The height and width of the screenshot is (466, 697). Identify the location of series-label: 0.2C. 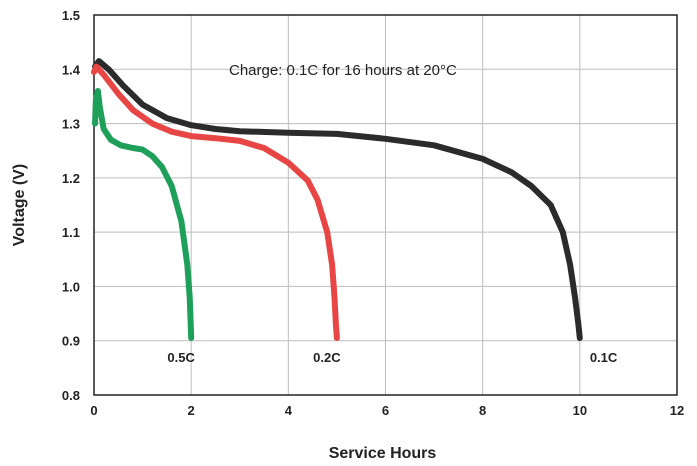
(327, 357).